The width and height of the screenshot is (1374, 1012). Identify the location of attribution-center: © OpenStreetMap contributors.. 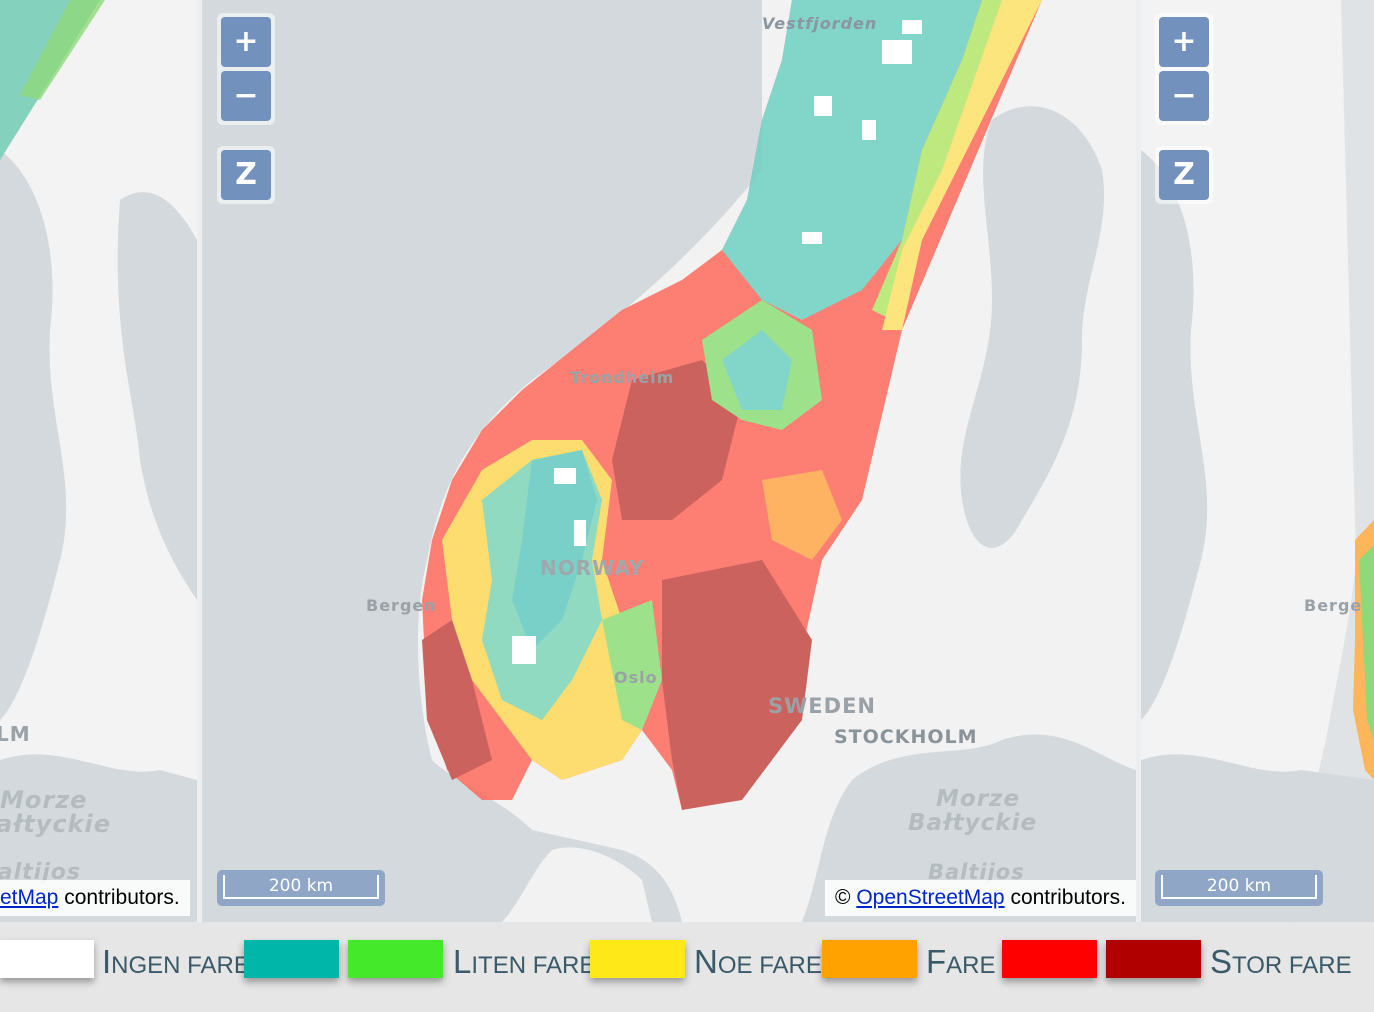
(980, 898).